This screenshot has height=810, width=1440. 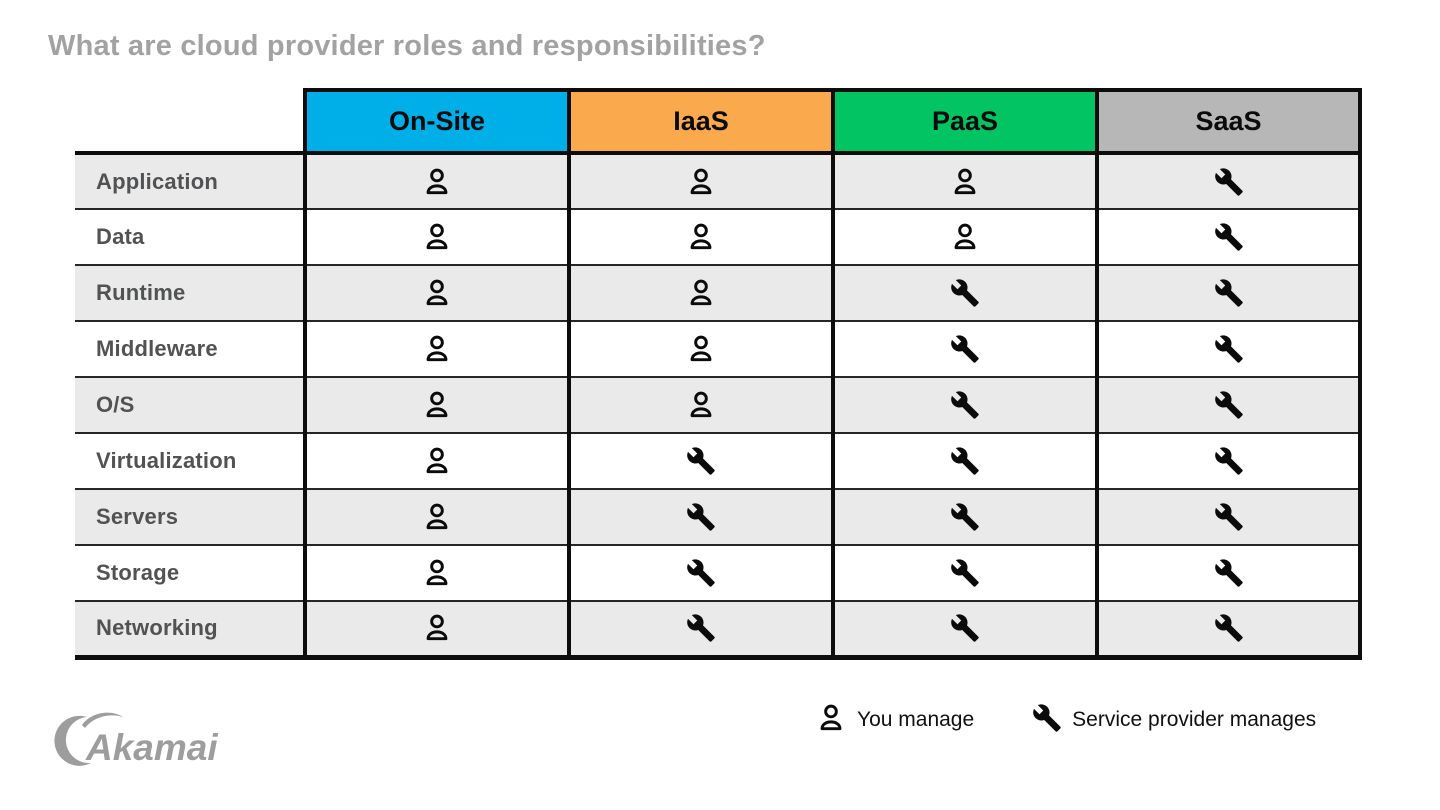 What do you see at coordinates (190, 121) in the screenshot?
I see `corner-spacer` at bounding box center [190, 121].